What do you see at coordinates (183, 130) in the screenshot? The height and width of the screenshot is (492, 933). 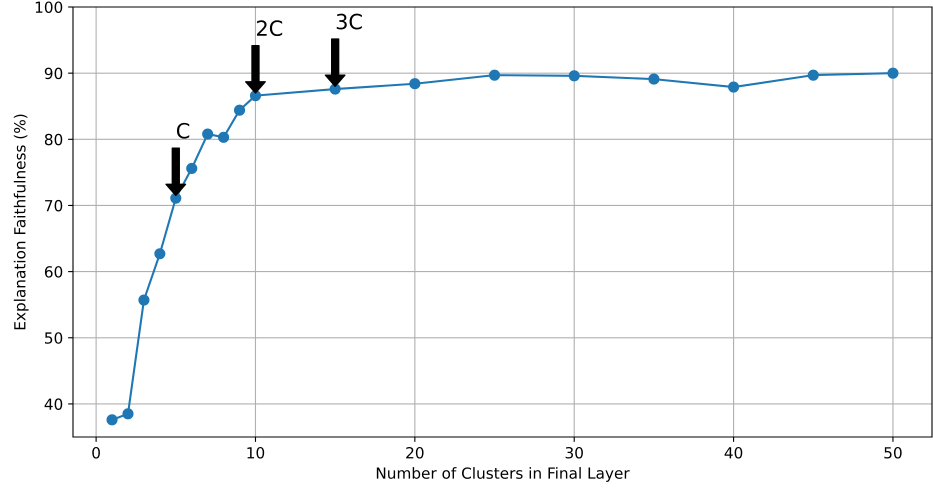 I see `annotation: C` at bounding box center [183, 130].